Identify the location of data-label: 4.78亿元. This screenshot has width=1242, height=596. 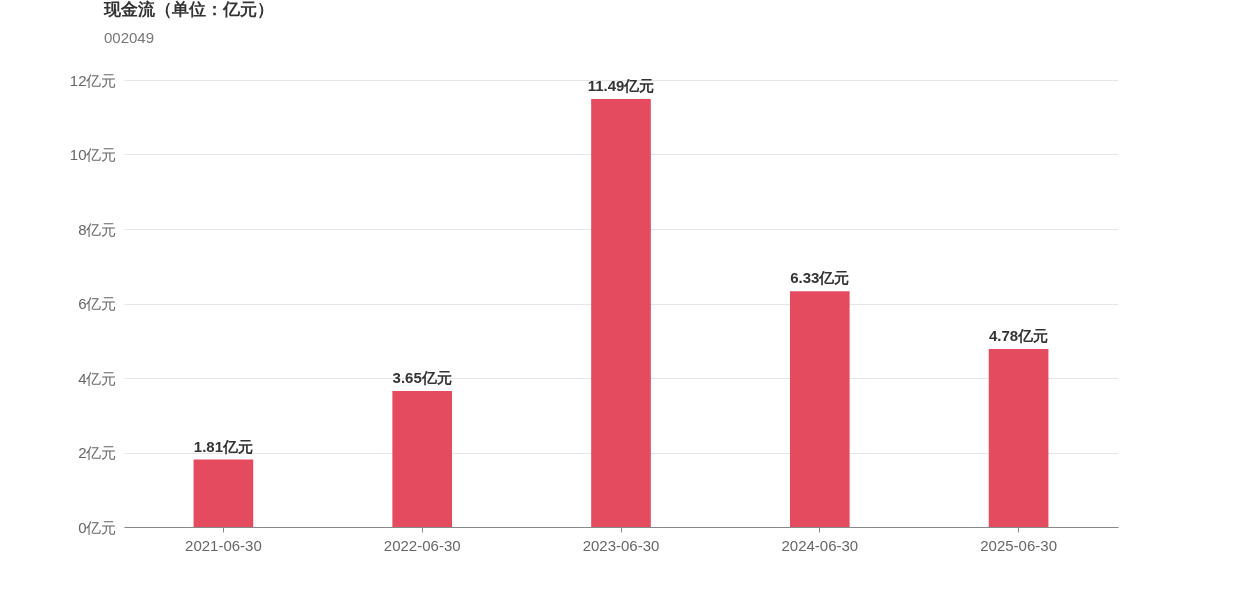
(1019, 335).